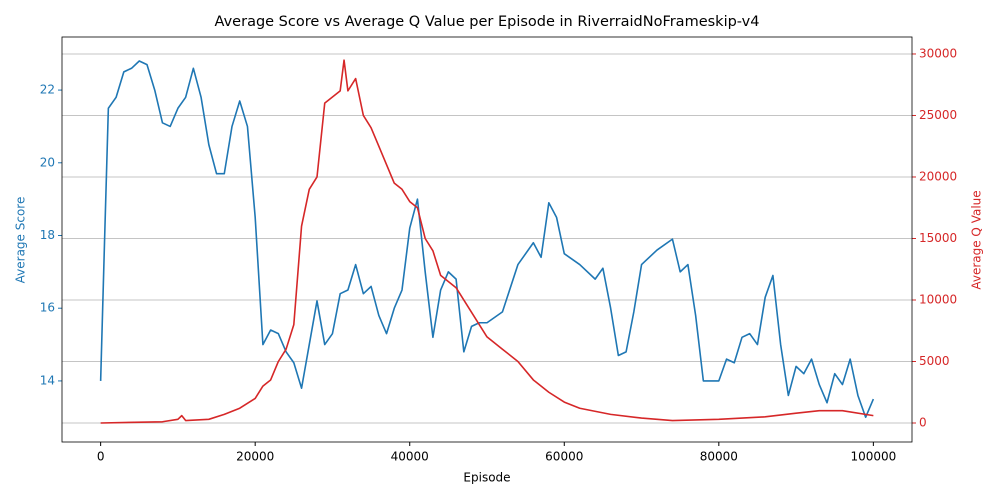 The width and height of the screenshot is (1000, 504). What do you see at coordinates (21, 240) in the screenshot?
I see `y-axis-label: Average Score` at bounding box center [21, 240].